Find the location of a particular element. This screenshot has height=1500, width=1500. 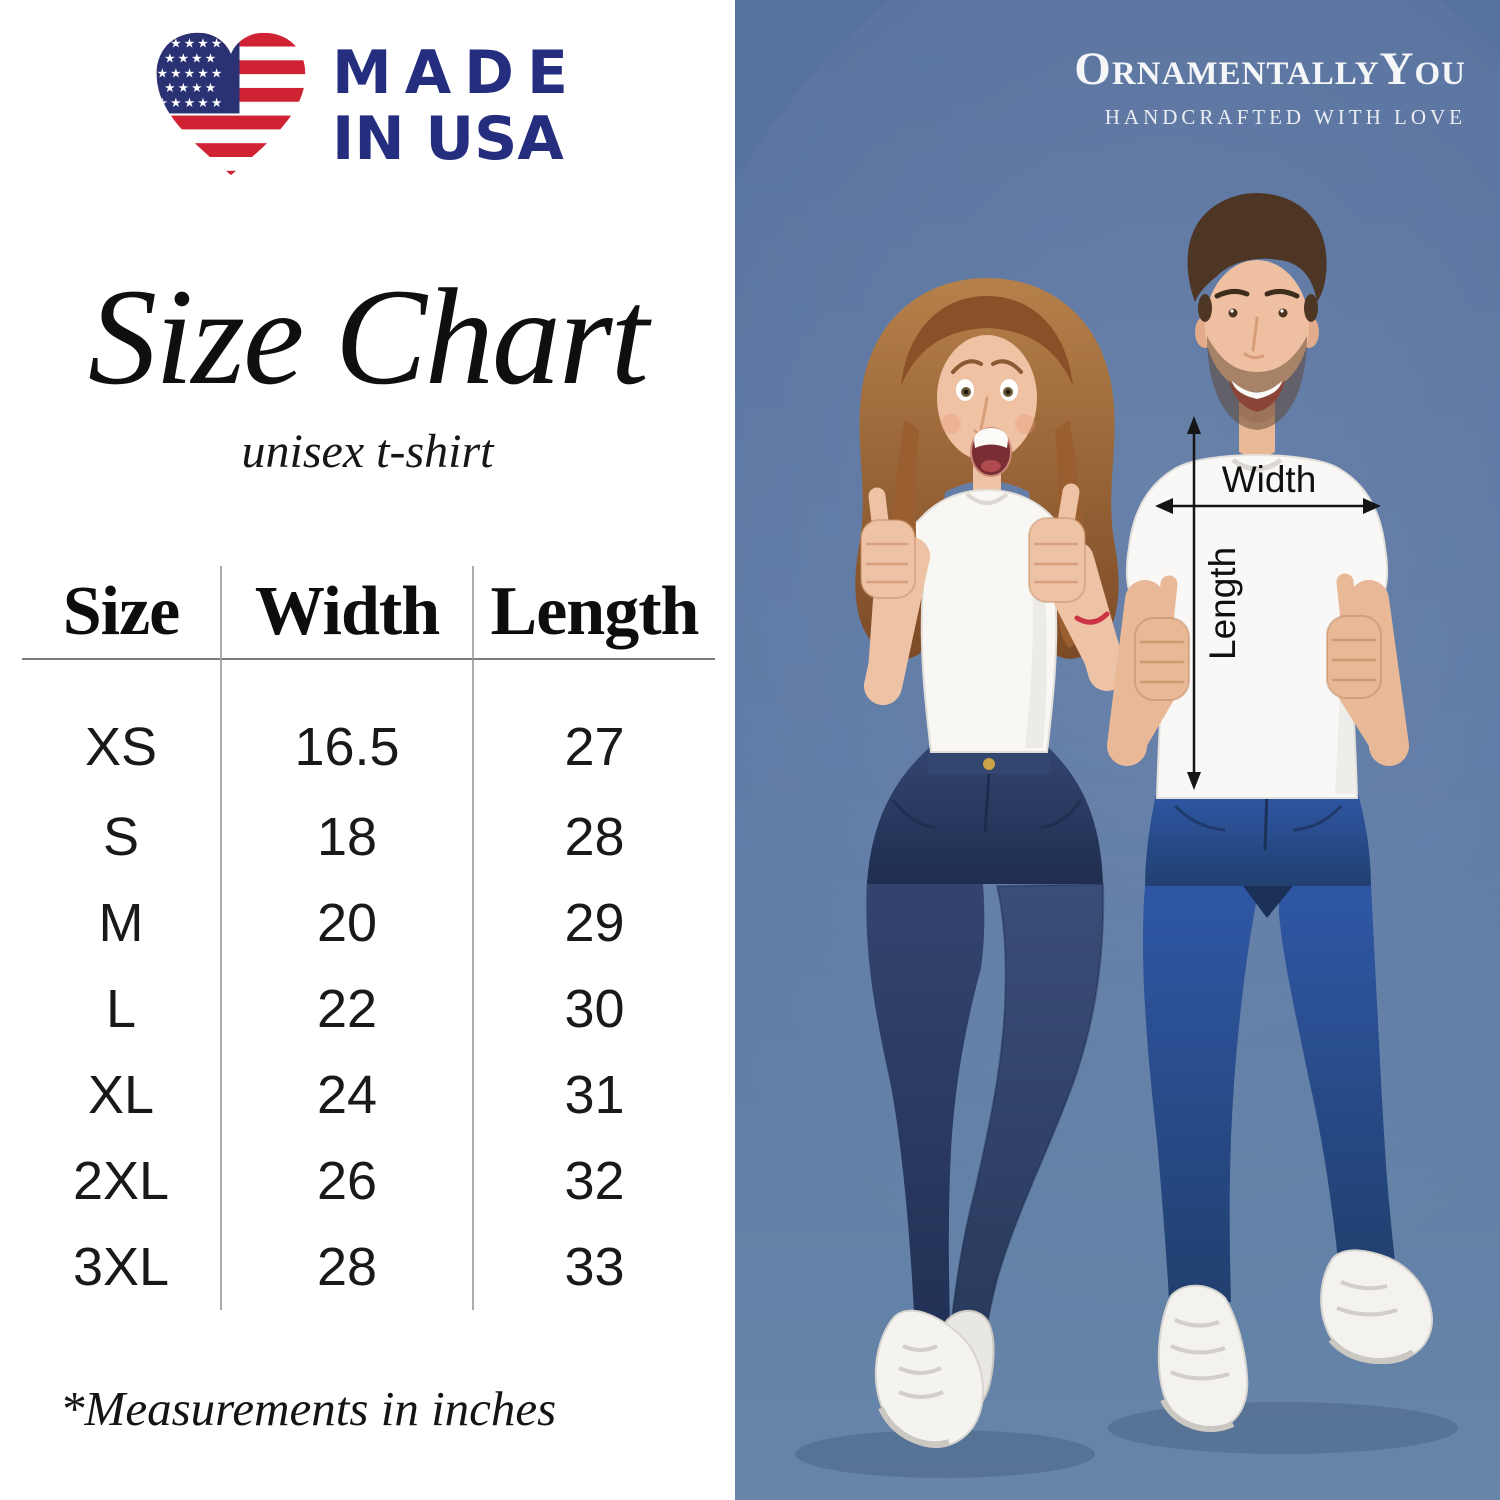

floor-shadow-woman is located at coordinates (945, 1454).